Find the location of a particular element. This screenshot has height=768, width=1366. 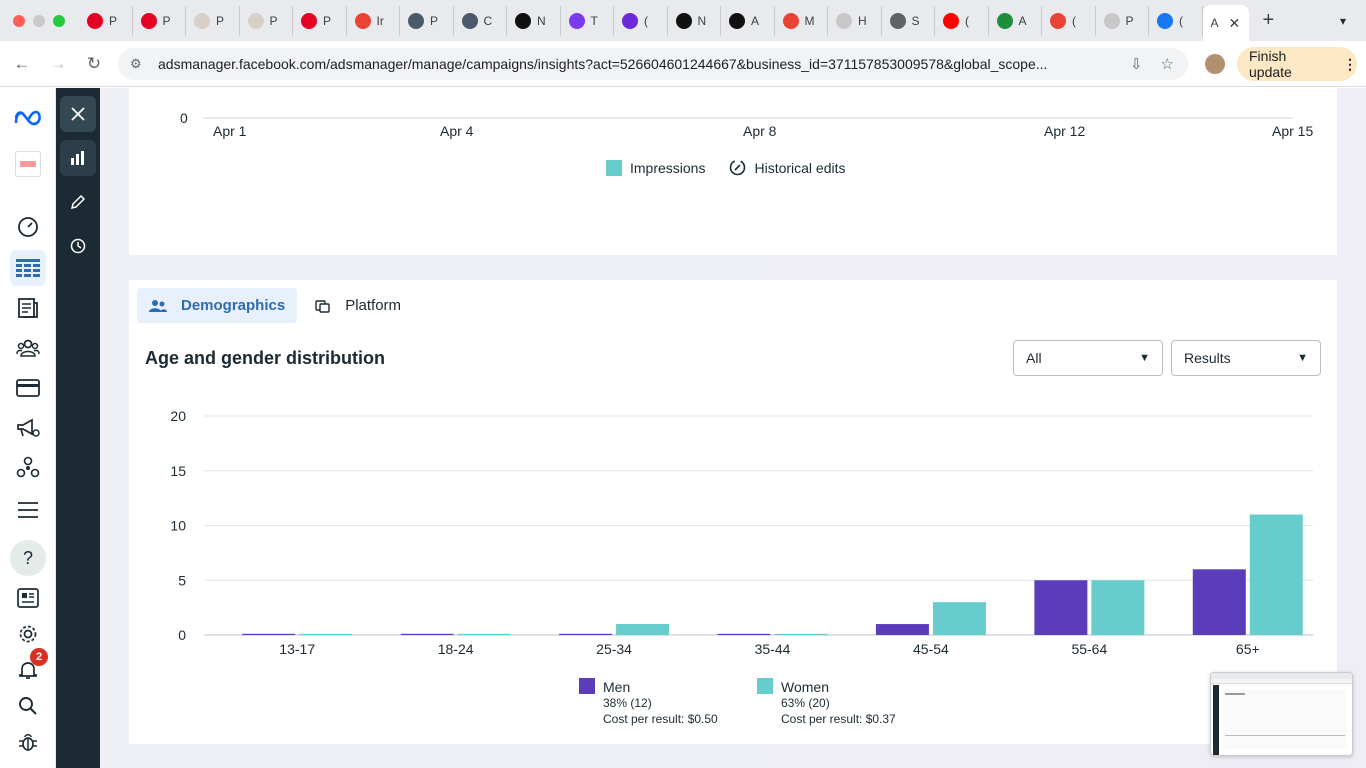

gender-filter-dropdown: All ▼ is located at coordinates (1088, 358).